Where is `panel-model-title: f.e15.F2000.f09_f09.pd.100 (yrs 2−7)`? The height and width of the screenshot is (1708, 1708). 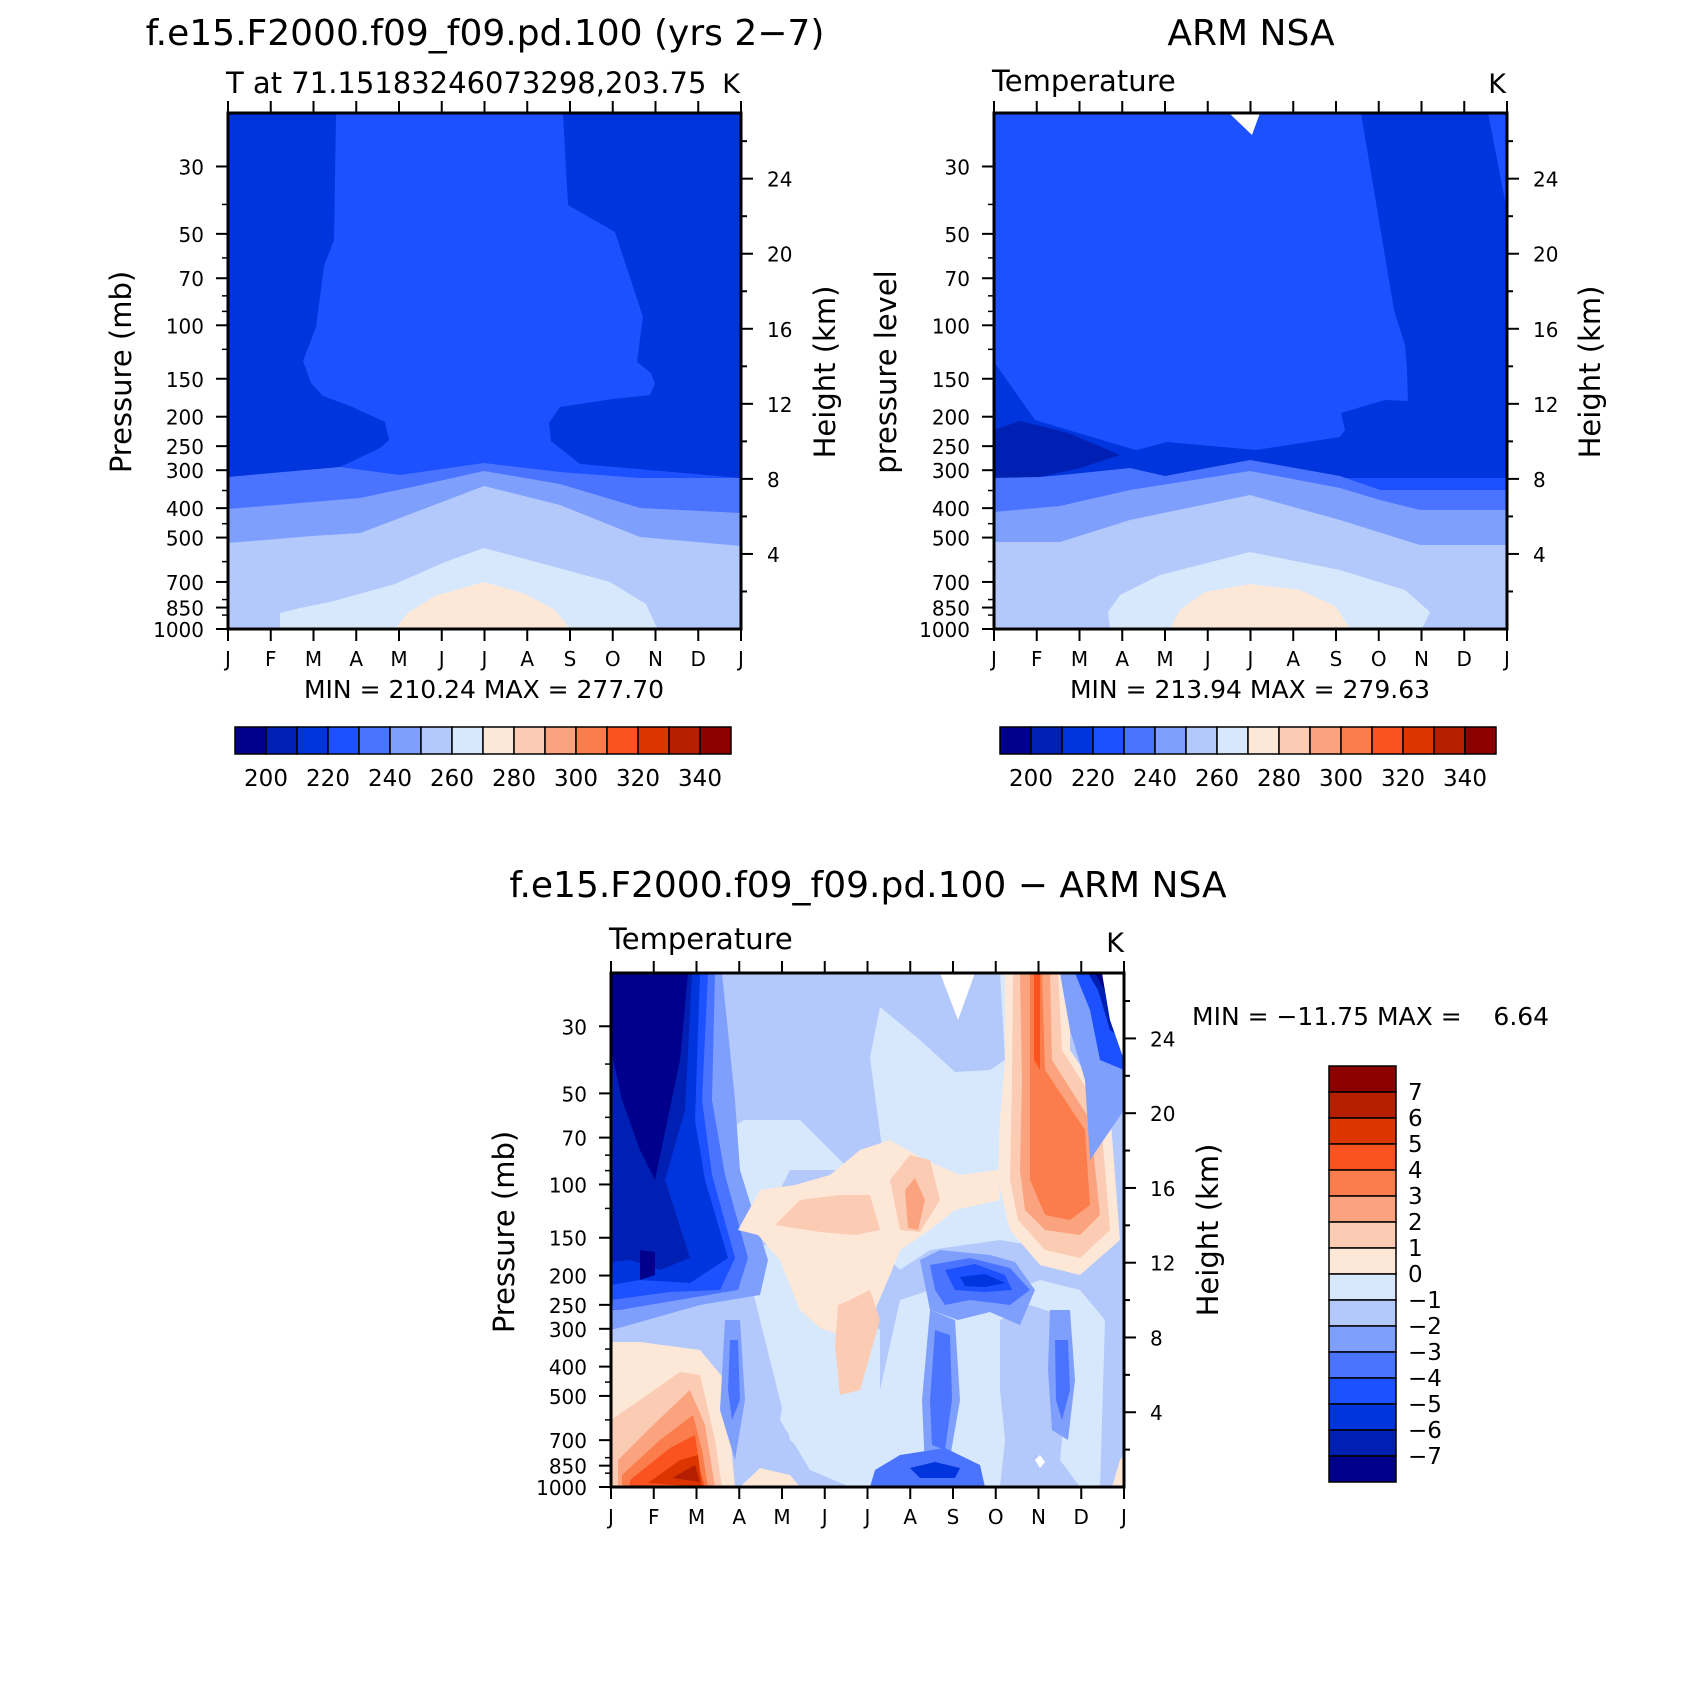
panel-model-title: f.e15.F2000.f09_f09.pd.100 (yrs 2−7) is located at coordinates (485, 33).